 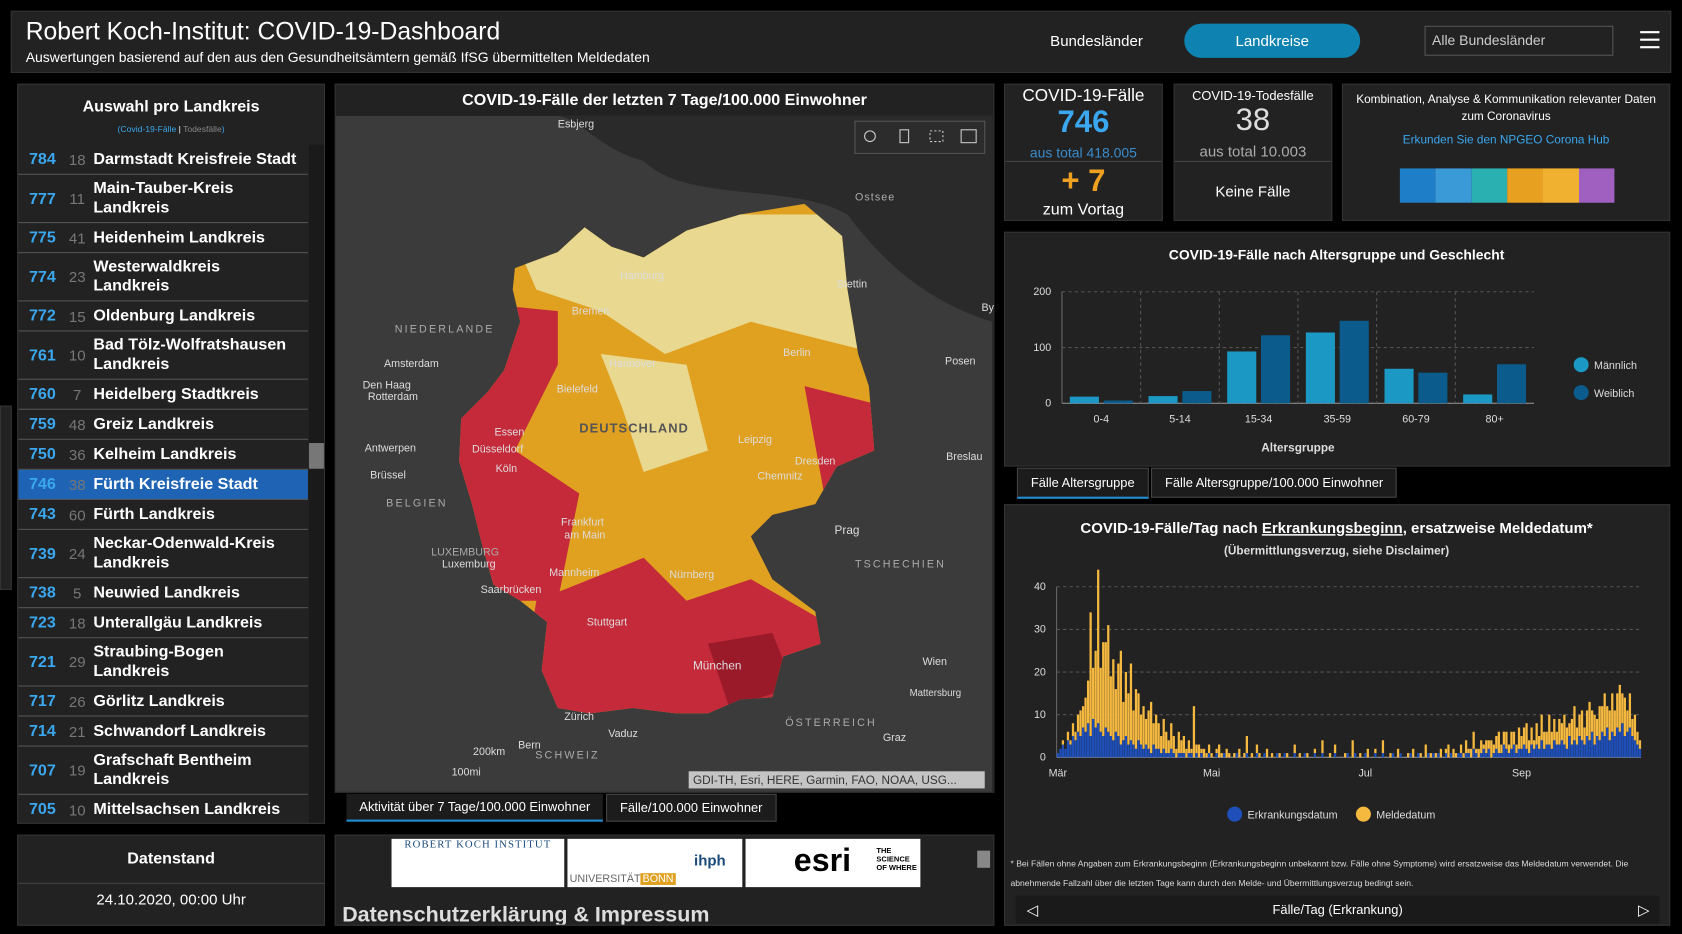 What do you see at coordinates (1253, 120) in the screenshot?
I see `deaths-value: 38` at bounding box center [1253, 120].